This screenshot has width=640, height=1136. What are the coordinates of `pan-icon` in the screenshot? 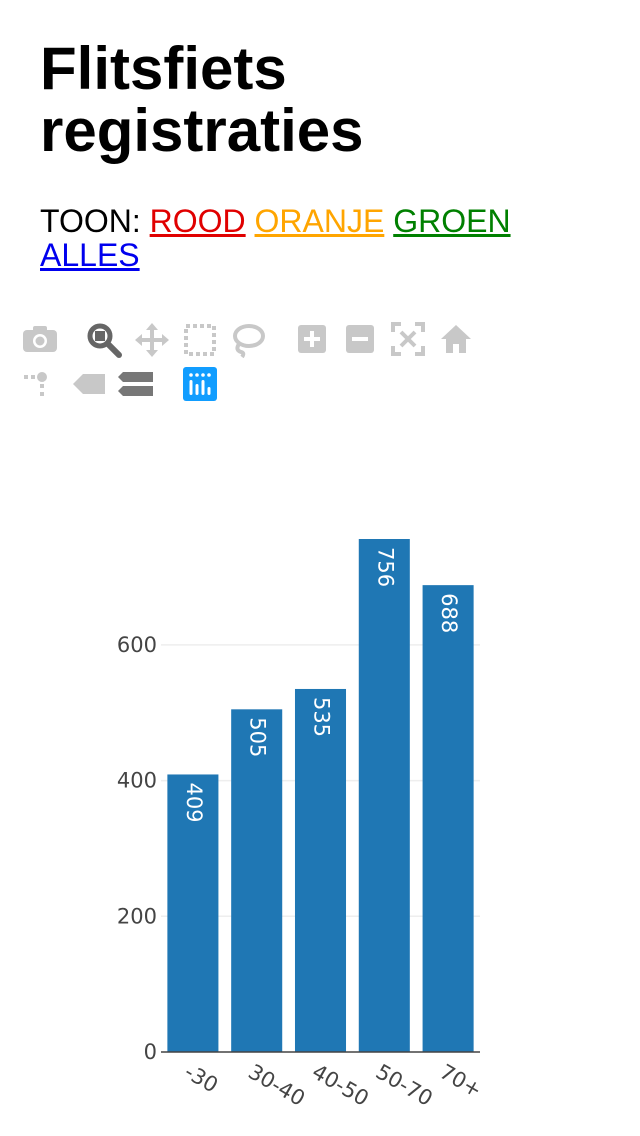 It's located at (152, 340).